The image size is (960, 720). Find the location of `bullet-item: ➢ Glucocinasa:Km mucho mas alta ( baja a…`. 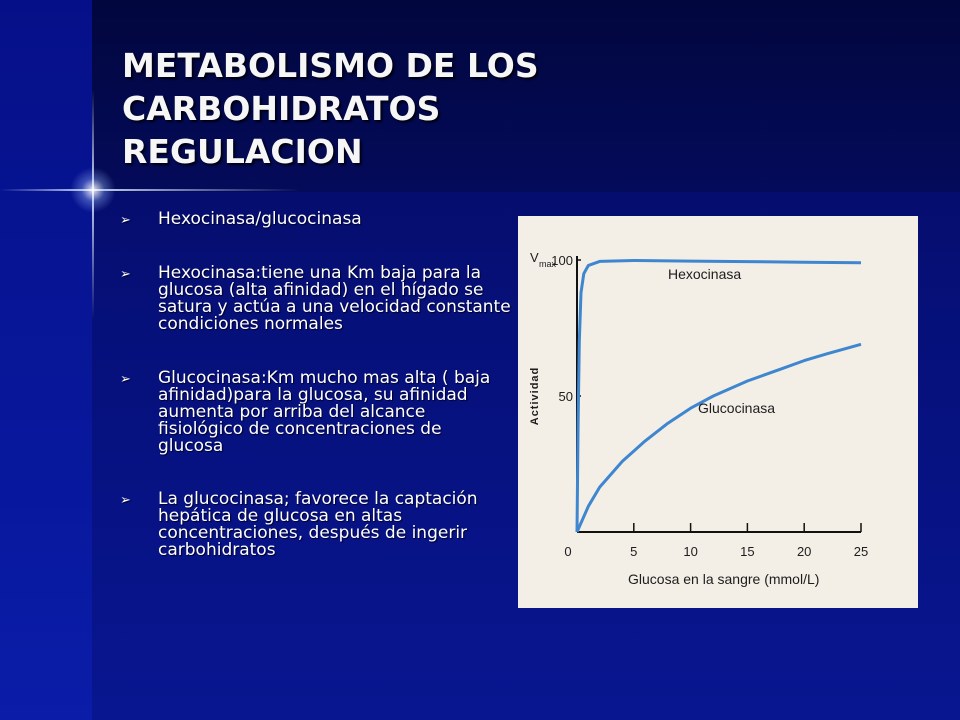

bullet-item: ➢ Glucocinasa:Km mucho mas alta ( baja a… is located at coordinates (316, 412).